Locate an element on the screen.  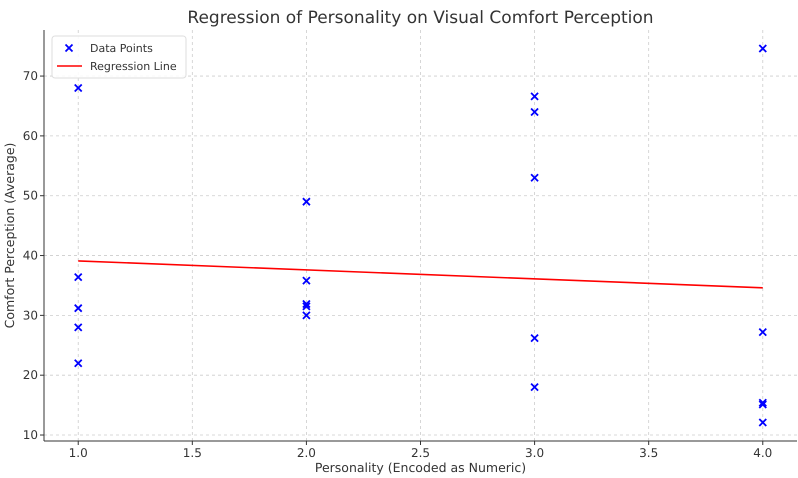
x-tick-label: 3.5 is located at coordinates (648, 453).